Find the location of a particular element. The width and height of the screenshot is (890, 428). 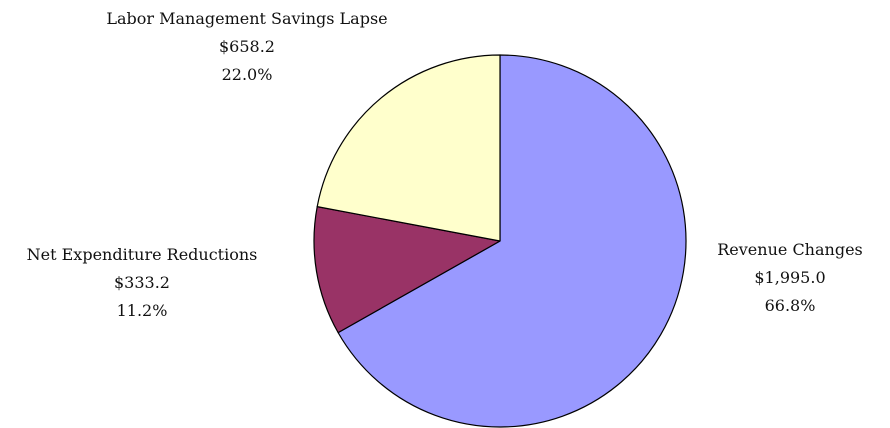

label-revenue-changes-percent: 66.8% is located at coordinates (790, 305).